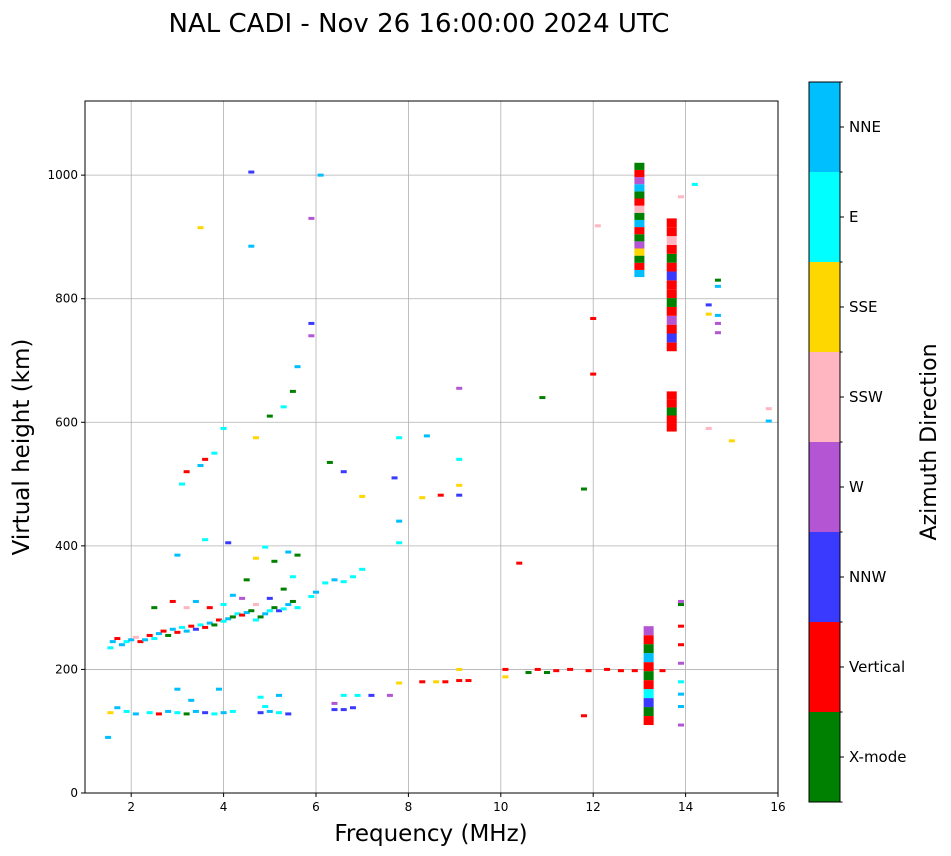 This screenshot has height=856, width=951. What do you see at coordinates (824, 397) in the screenshot?
I see `colorbar-swatch-ssw` at bounding box center [824, 397].